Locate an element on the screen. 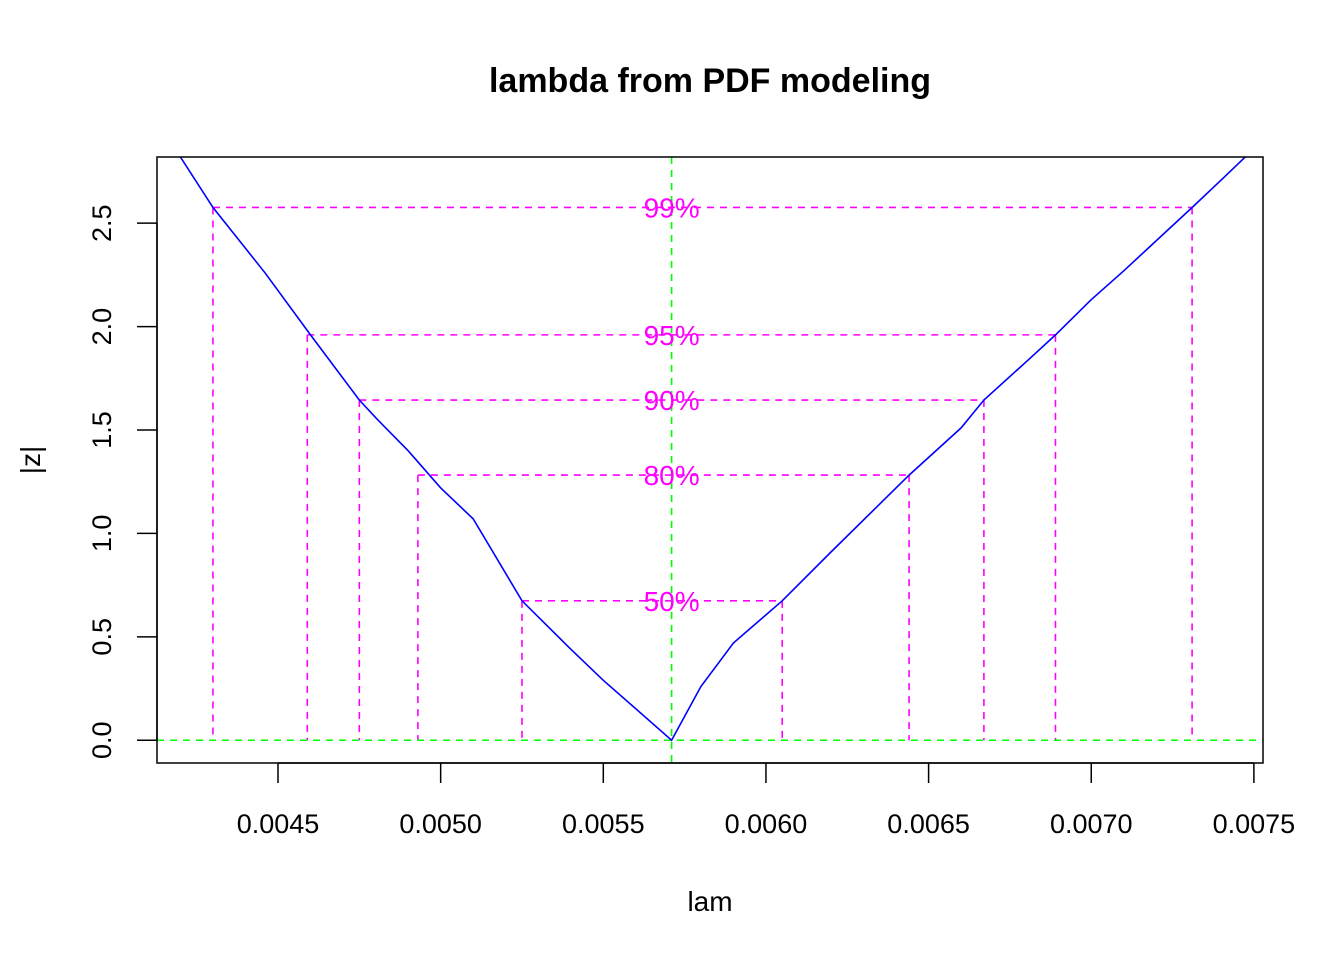  ci-label-50%: 50% is located at coordinates (672, 601).